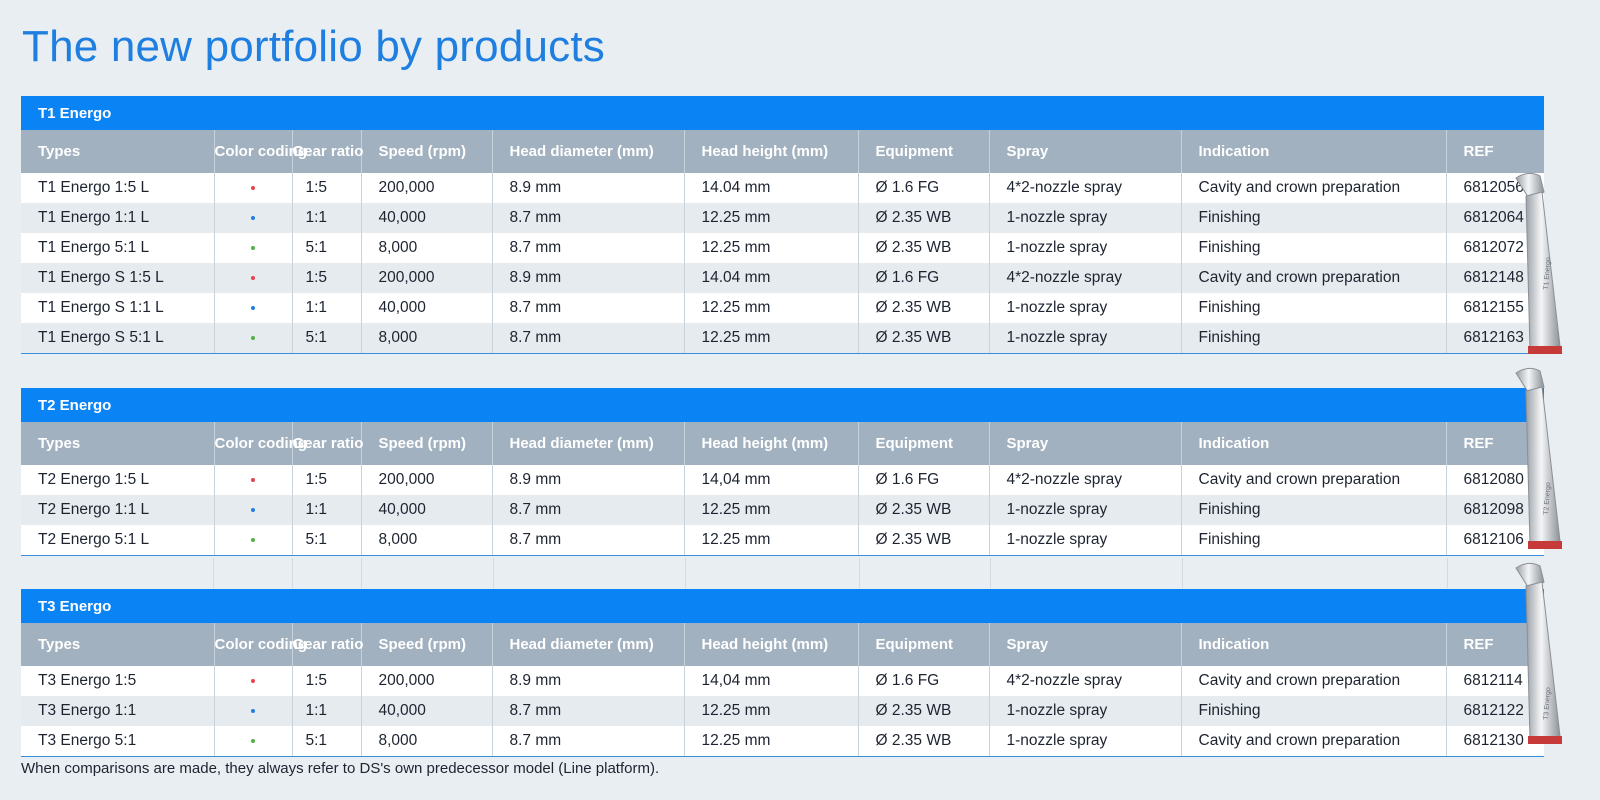 This screenshot has height=800, width=1600. I want to click on page-title: The new portfolio by products, so click(313, 46).